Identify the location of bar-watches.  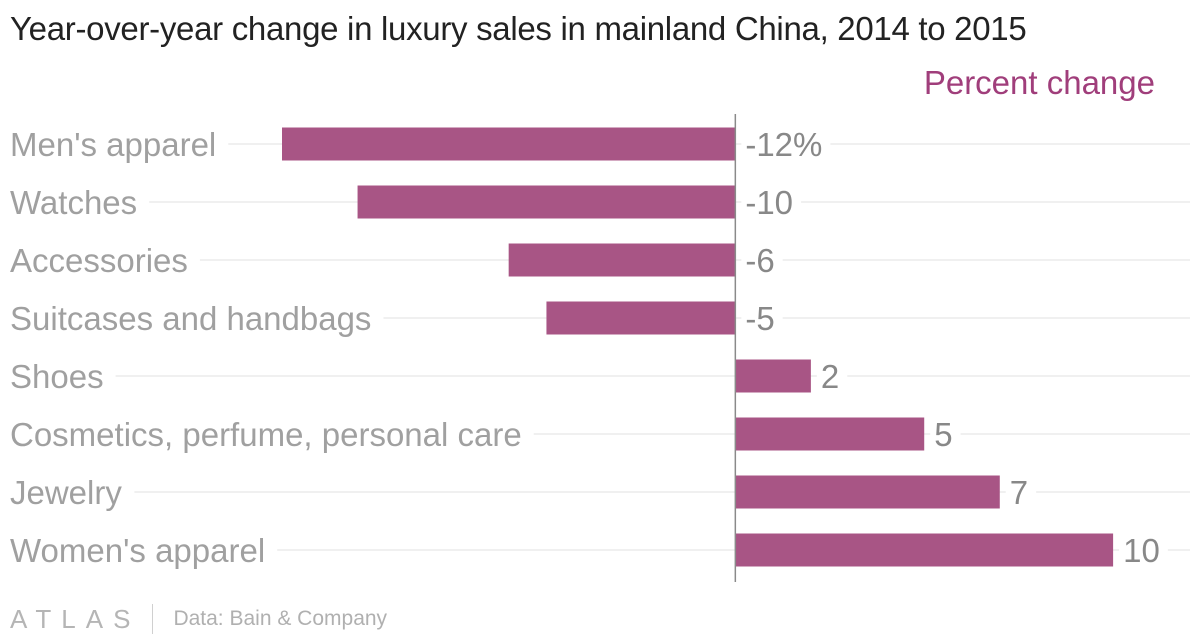
(546, 202).